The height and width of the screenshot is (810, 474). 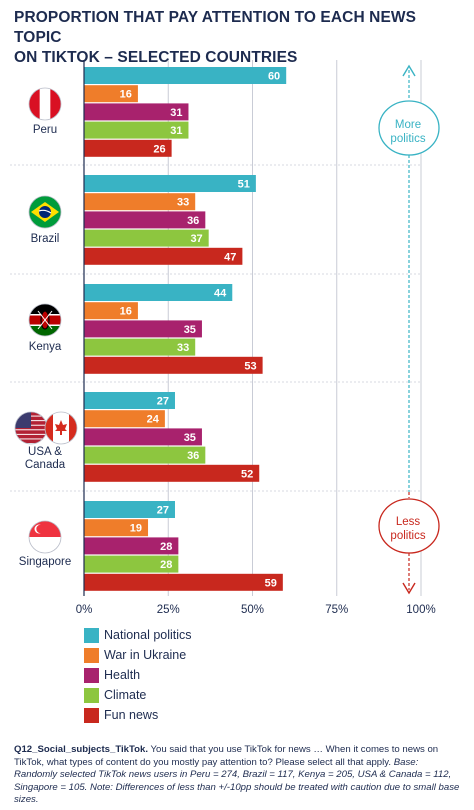 I want to click on more-politics-arrowhead, so click(x=409, y=70).